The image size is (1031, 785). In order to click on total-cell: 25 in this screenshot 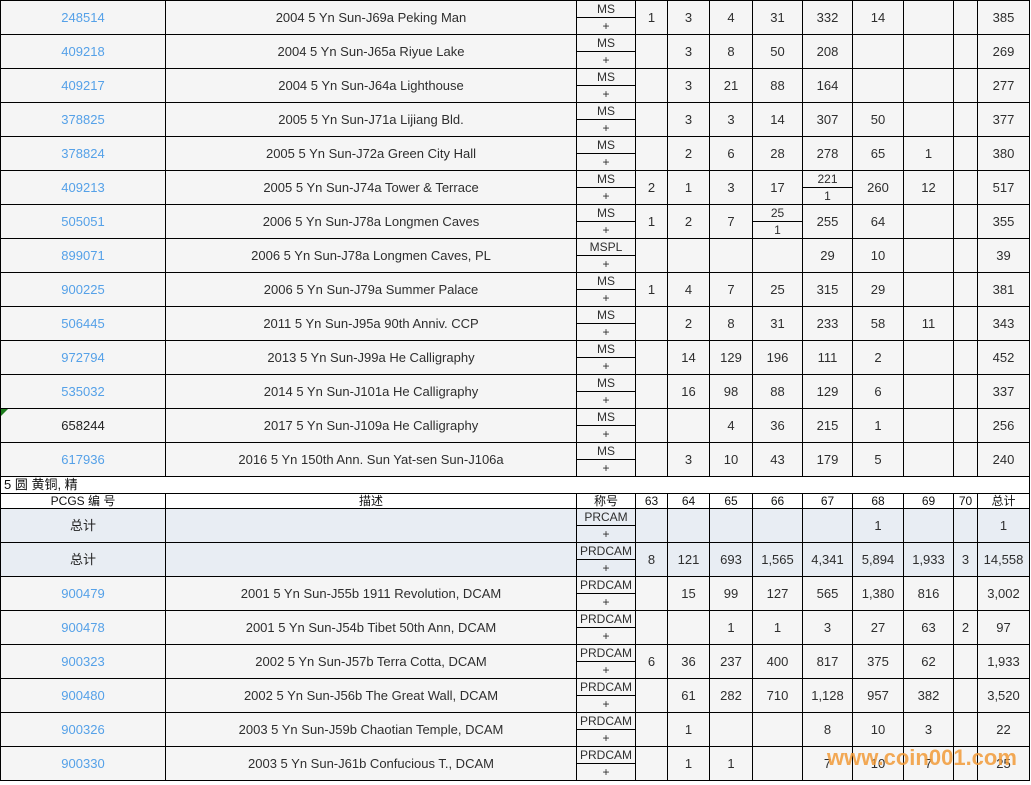, I will do `click(1004, 763)`.